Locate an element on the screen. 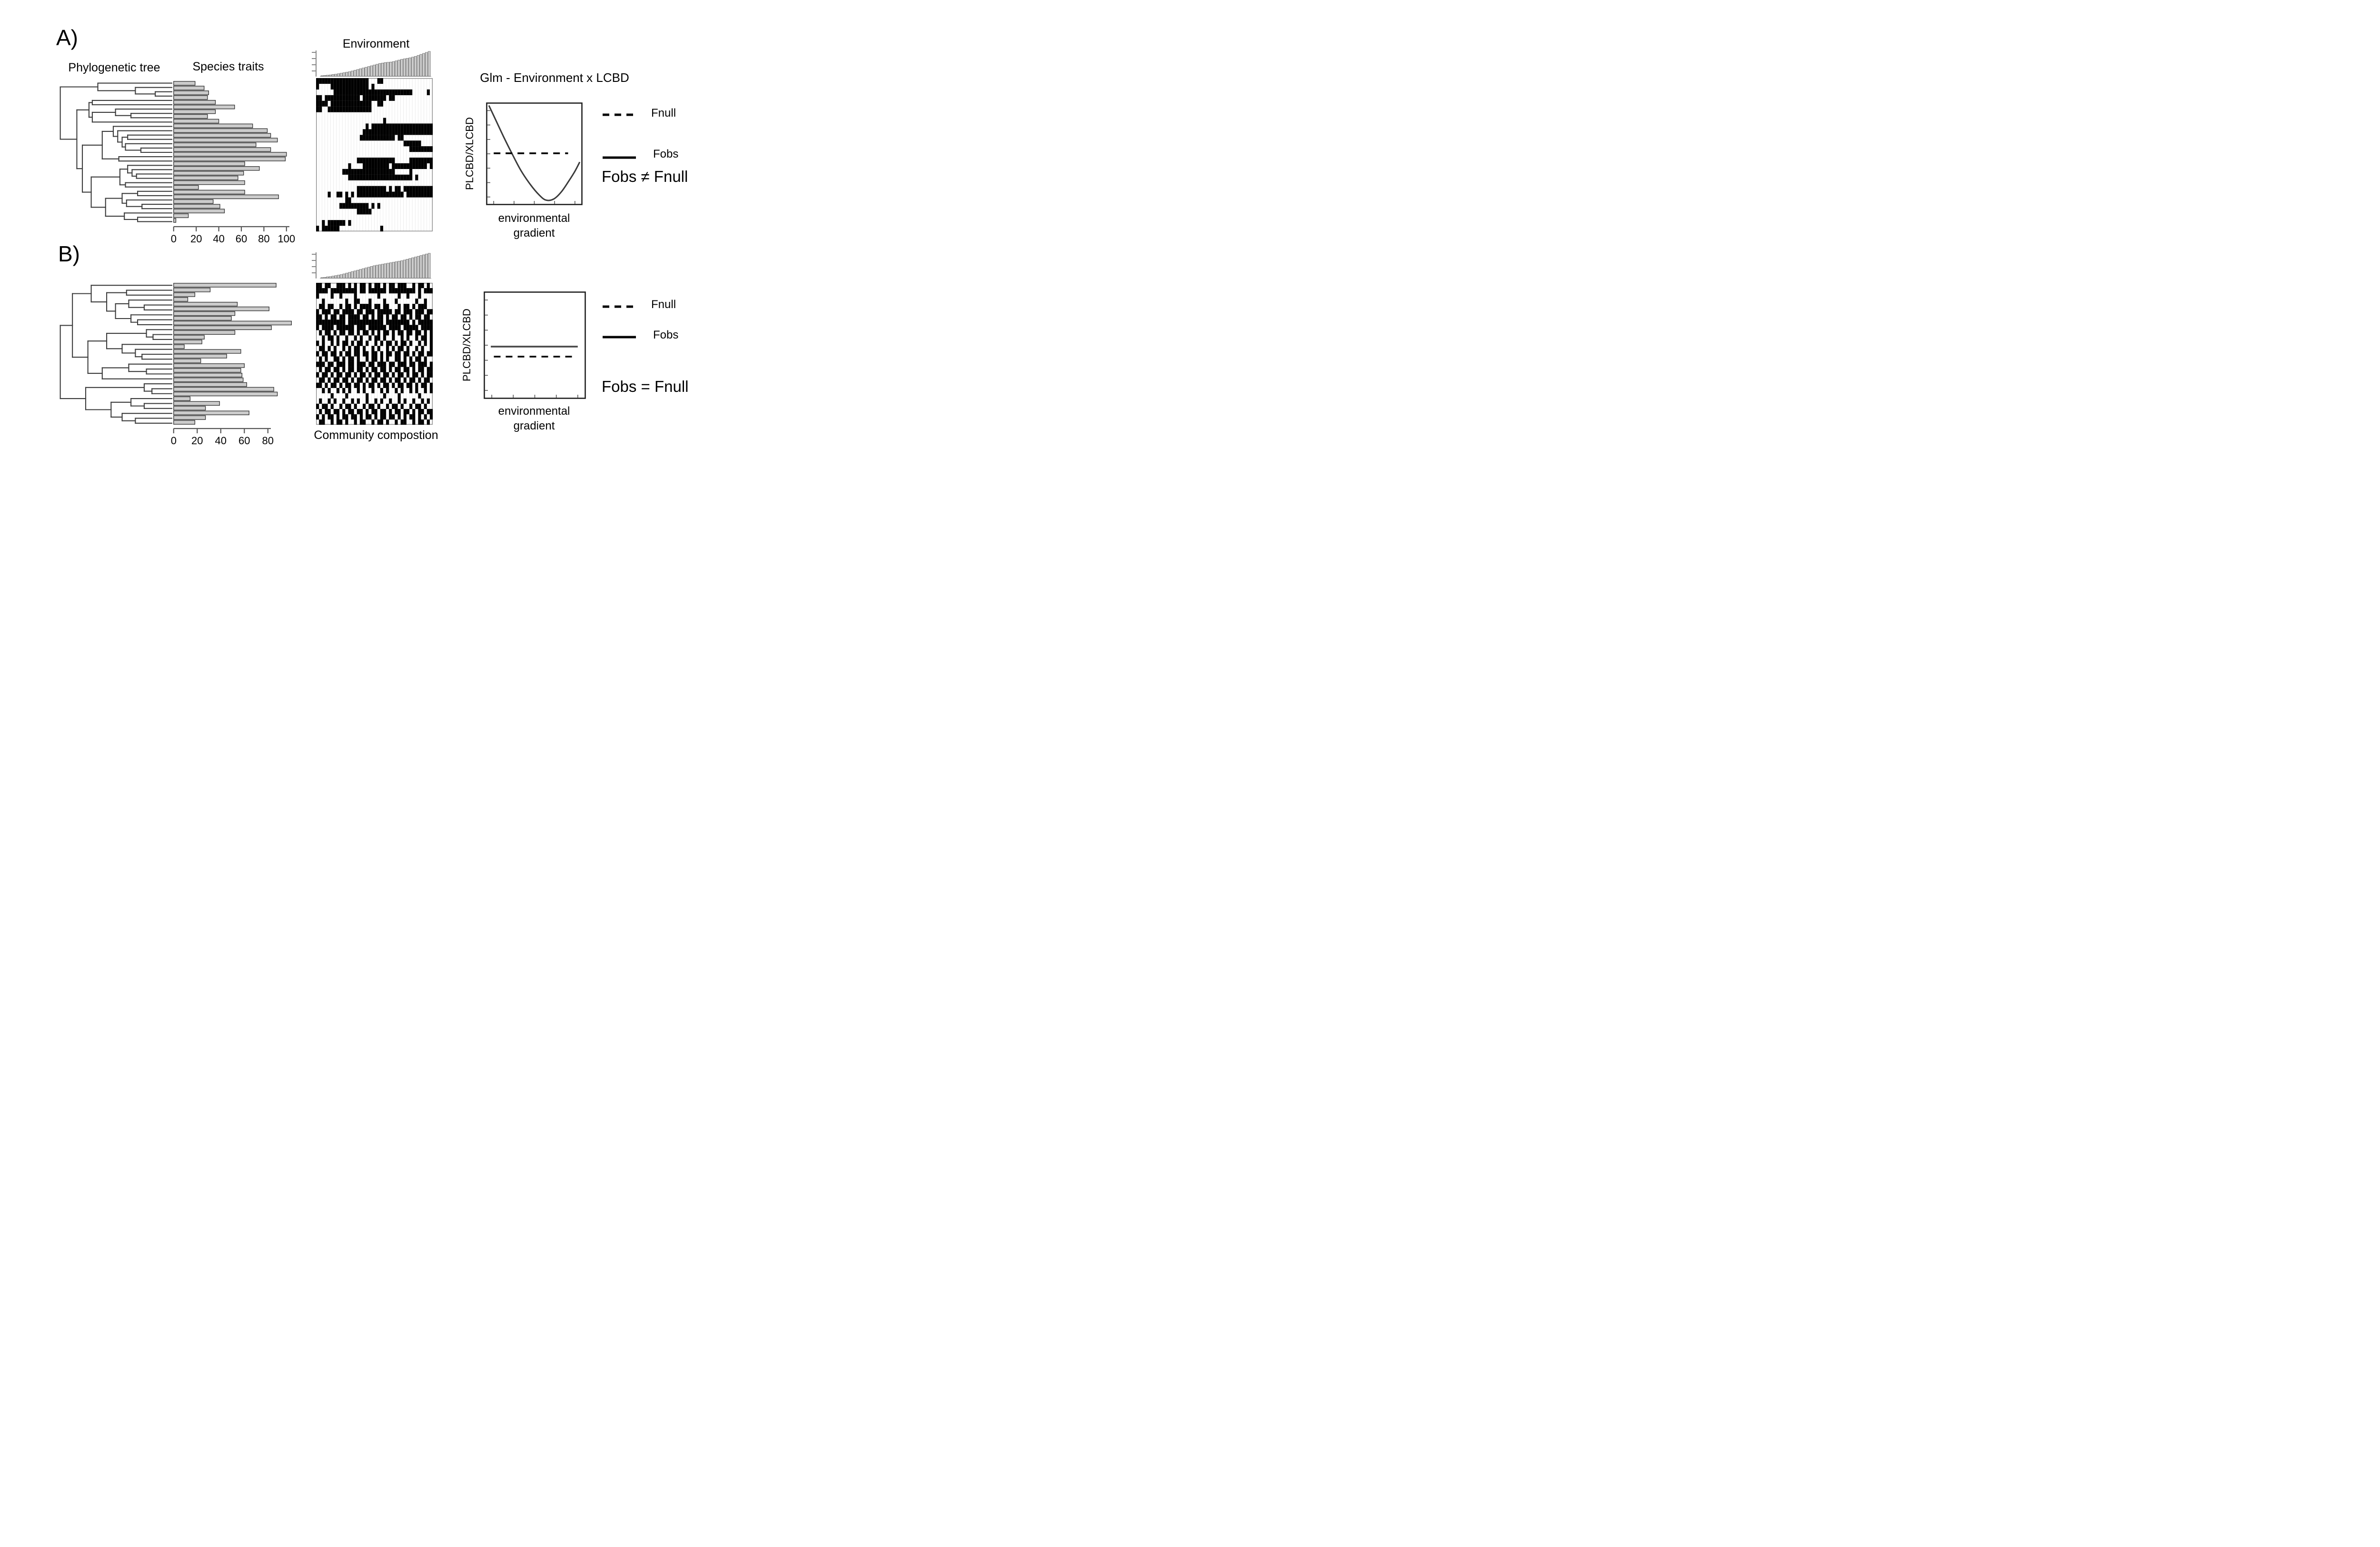 This screenshot has height=1547, width=2380. panel-a-label: A) is located at coordinates (67, 37).